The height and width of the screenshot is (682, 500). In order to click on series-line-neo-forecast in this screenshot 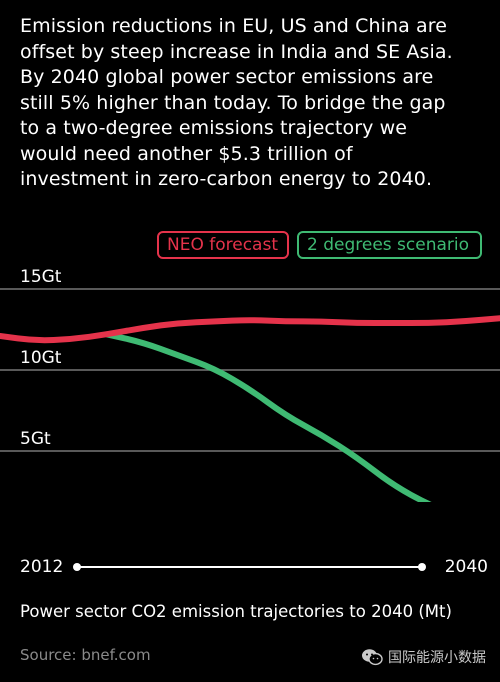, I will do `click(250, 329)`.